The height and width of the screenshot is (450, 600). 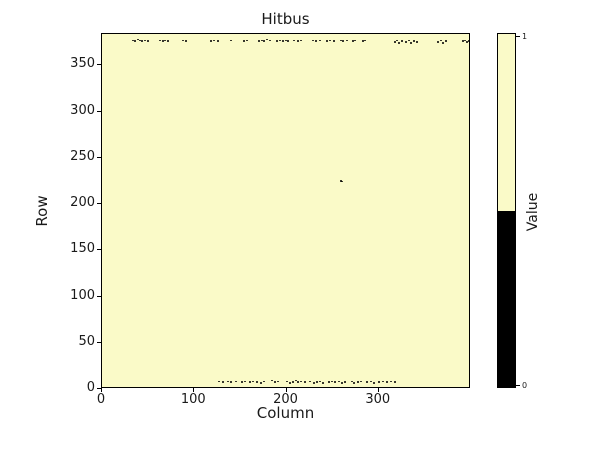 I want to click on y-tick-label: 200, so click(x=82, y=203).